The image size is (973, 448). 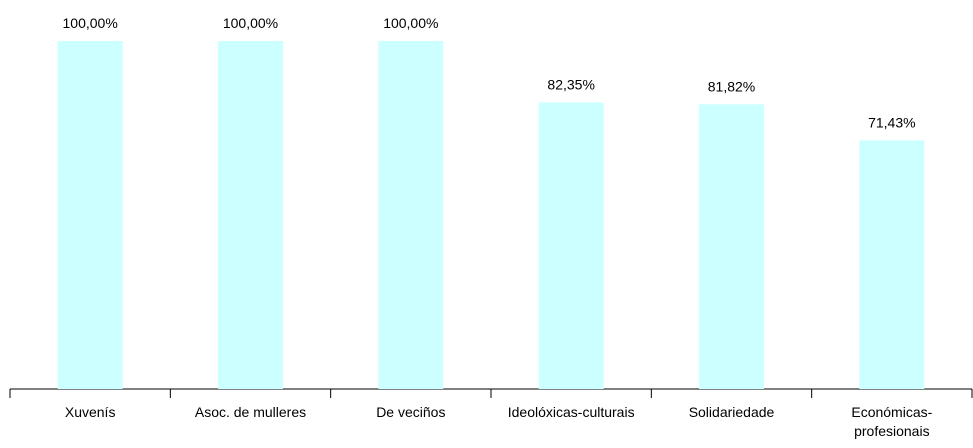 What do you see at coordinates (891, 122) in the screenshot?
I see `data-label: 71,43%` at bounding box center [891, 122].